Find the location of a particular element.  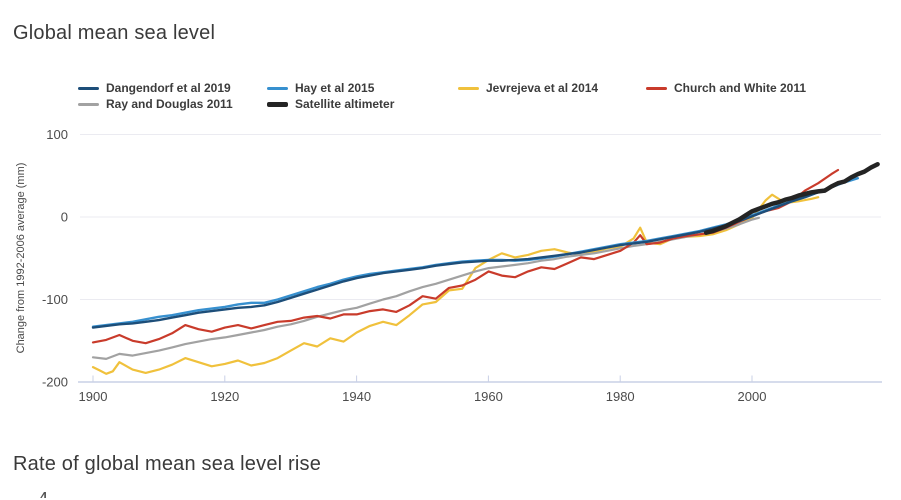

next-chart-title: Rate of global mean sea level rise is located at coordinates (167, 464).